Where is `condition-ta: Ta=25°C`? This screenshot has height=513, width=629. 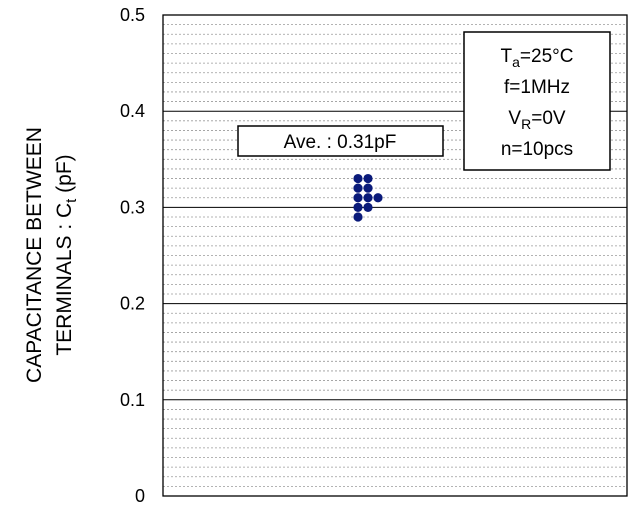 condition-ta: Ta=25°C is located at coordinates (537, 58).